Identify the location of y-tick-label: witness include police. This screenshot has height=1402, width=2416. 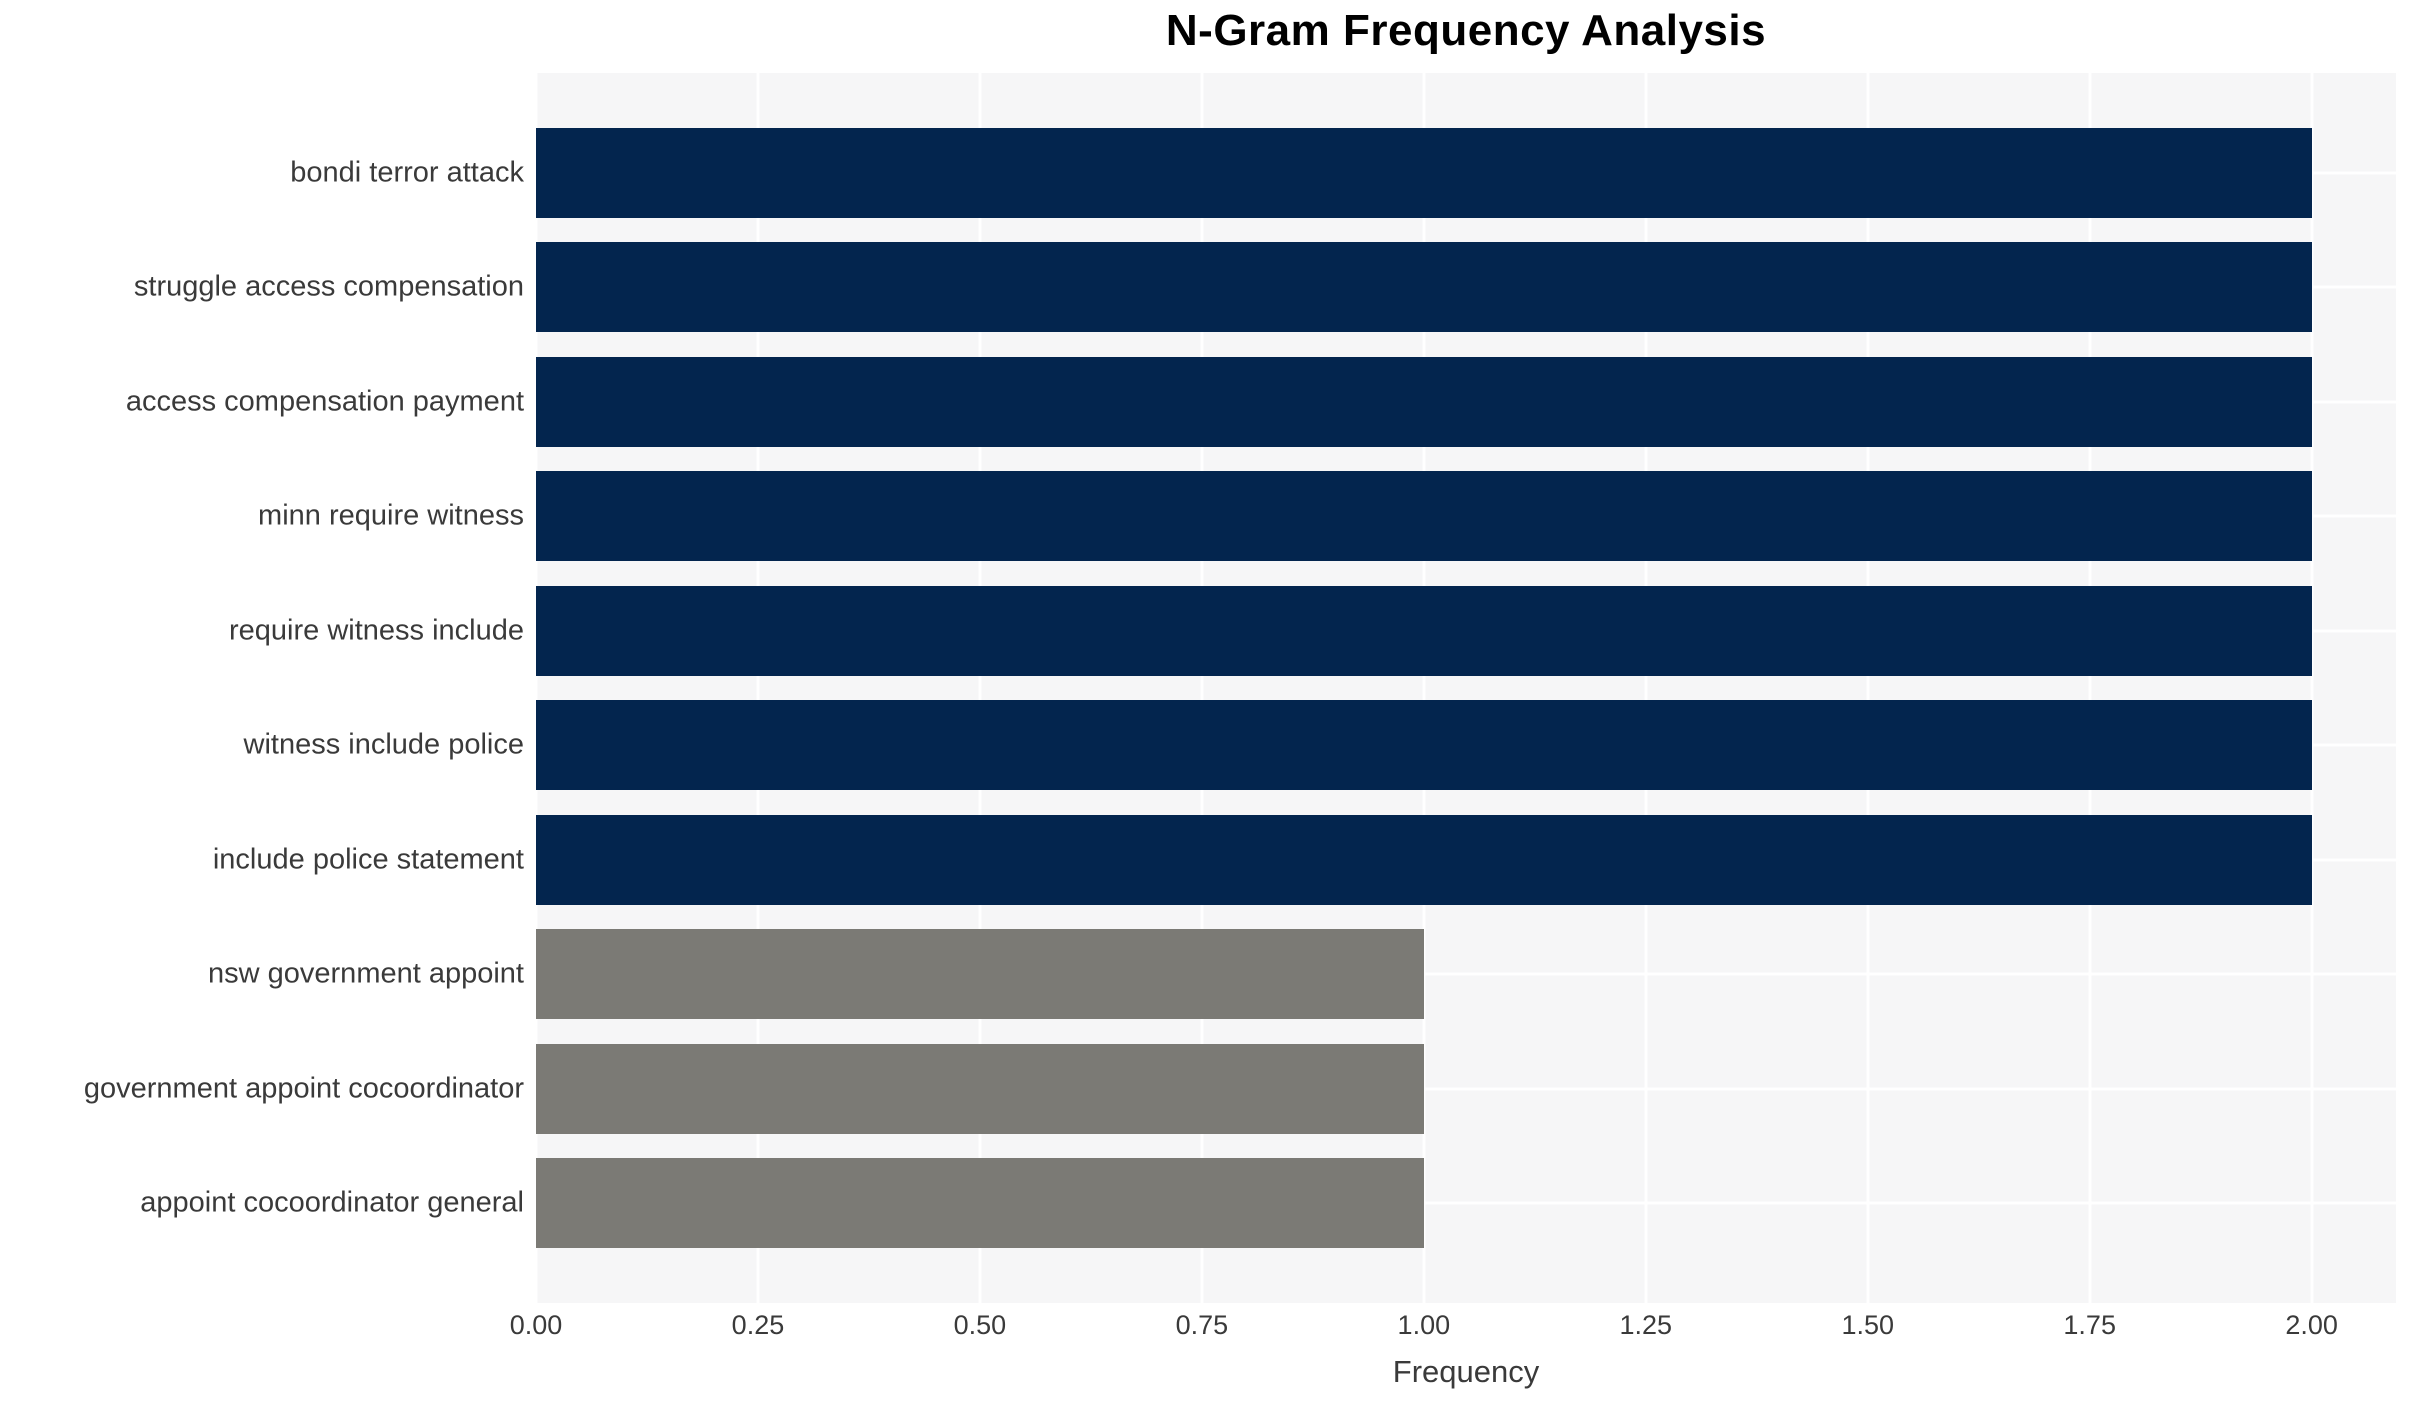
(383, 744).